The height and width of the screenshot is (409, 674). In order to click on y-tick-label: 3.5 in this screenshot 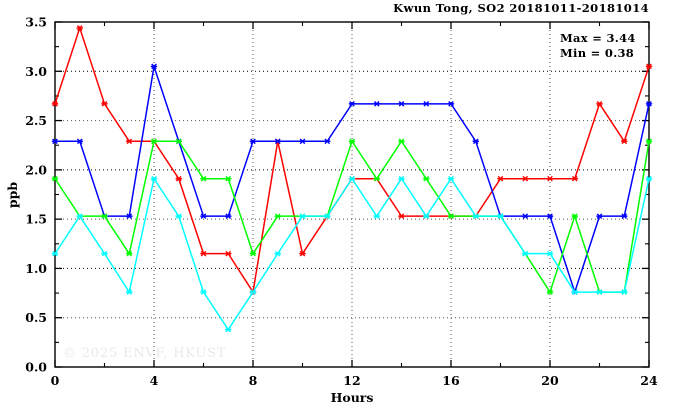, I will do `click(36, 22)`.